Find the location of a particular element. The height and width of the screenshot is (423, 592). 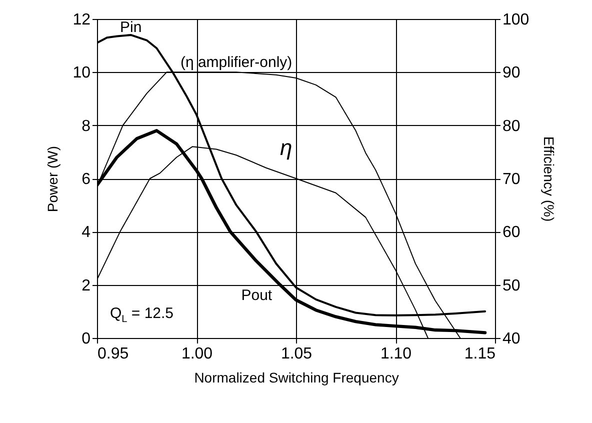

y-tick-label: 2 is located at coordinates (86, 285).